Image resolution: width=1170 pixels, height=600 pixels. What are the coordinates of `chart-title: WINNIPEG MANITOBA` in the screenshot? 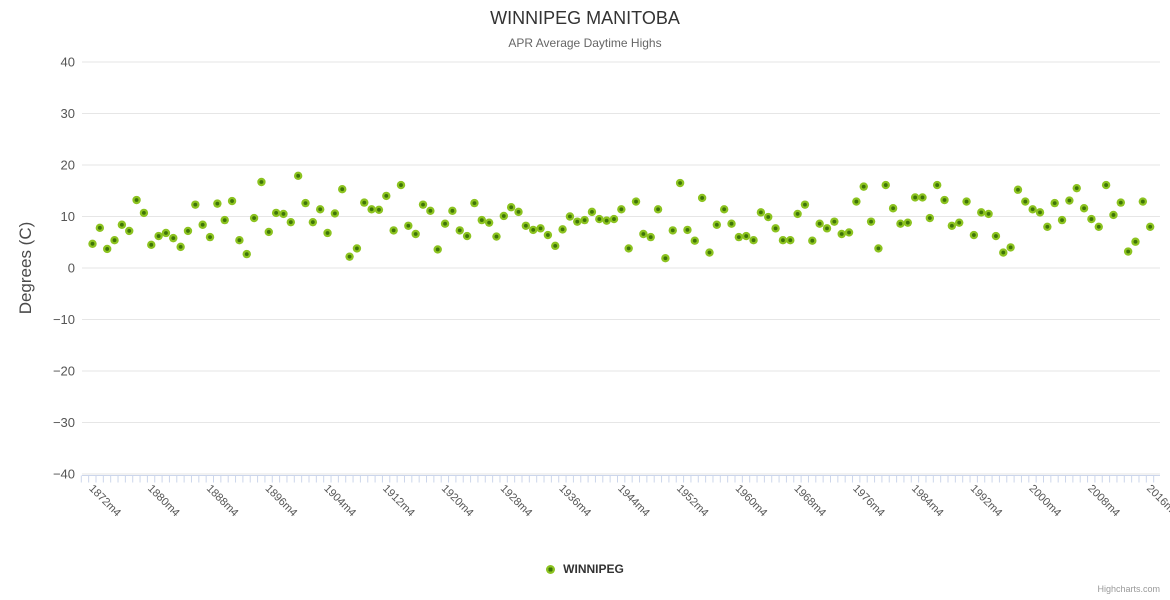 It's located at (585, 18).